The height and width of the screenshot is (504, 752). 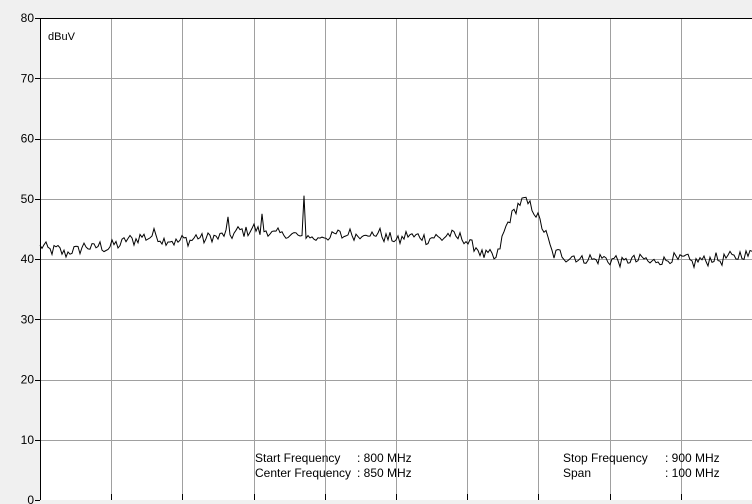 I want to click on spectrum-trace, so click(x=395, y=232).